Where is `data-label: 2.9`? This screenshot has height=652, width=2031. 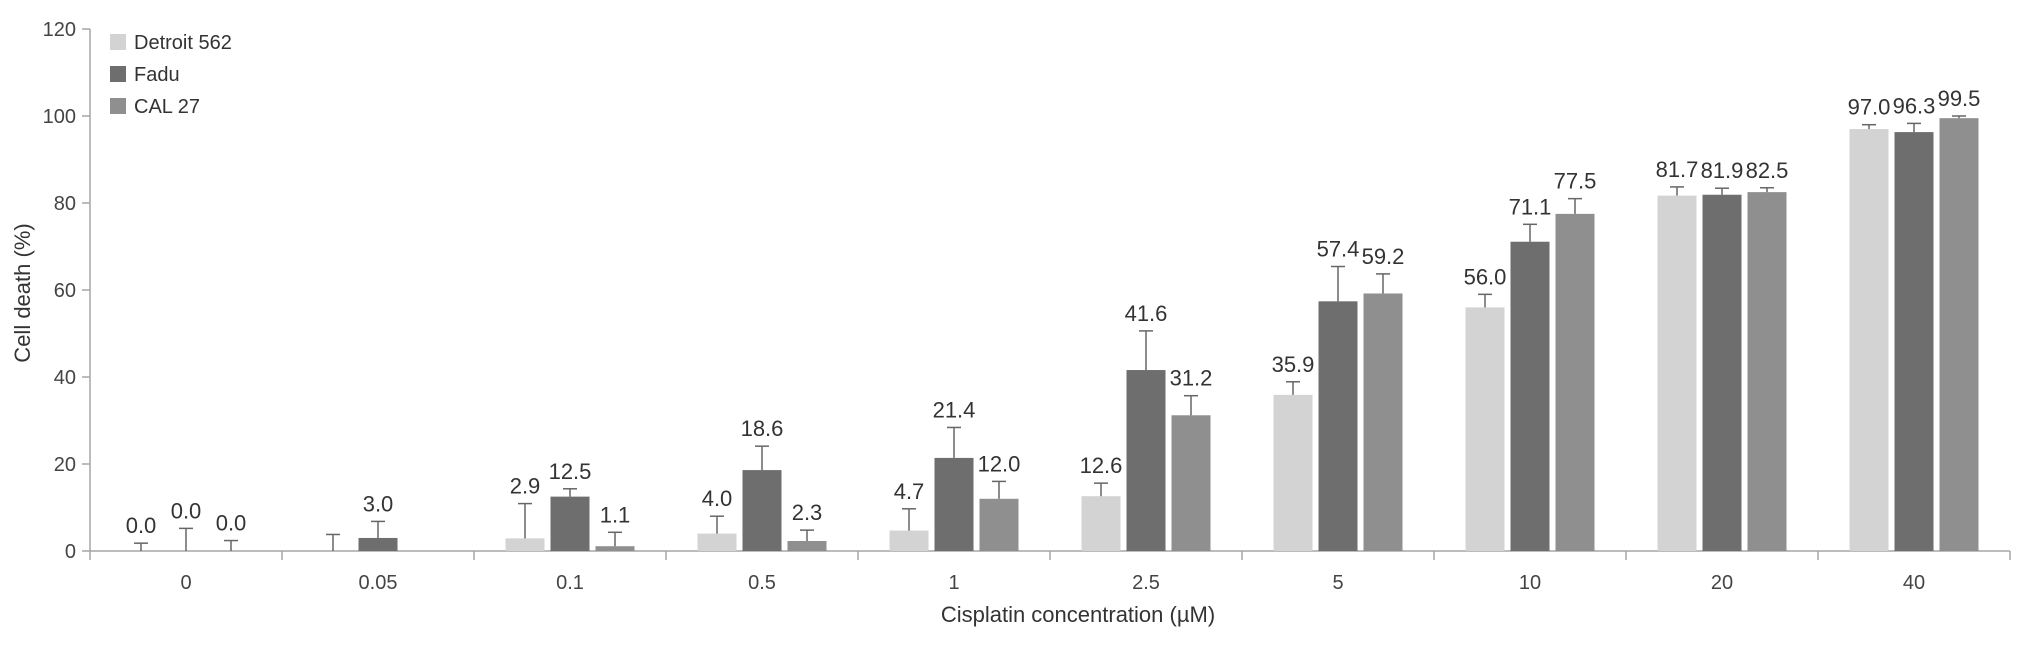
data-label: 2.9 is located at coordinates (525, 486).